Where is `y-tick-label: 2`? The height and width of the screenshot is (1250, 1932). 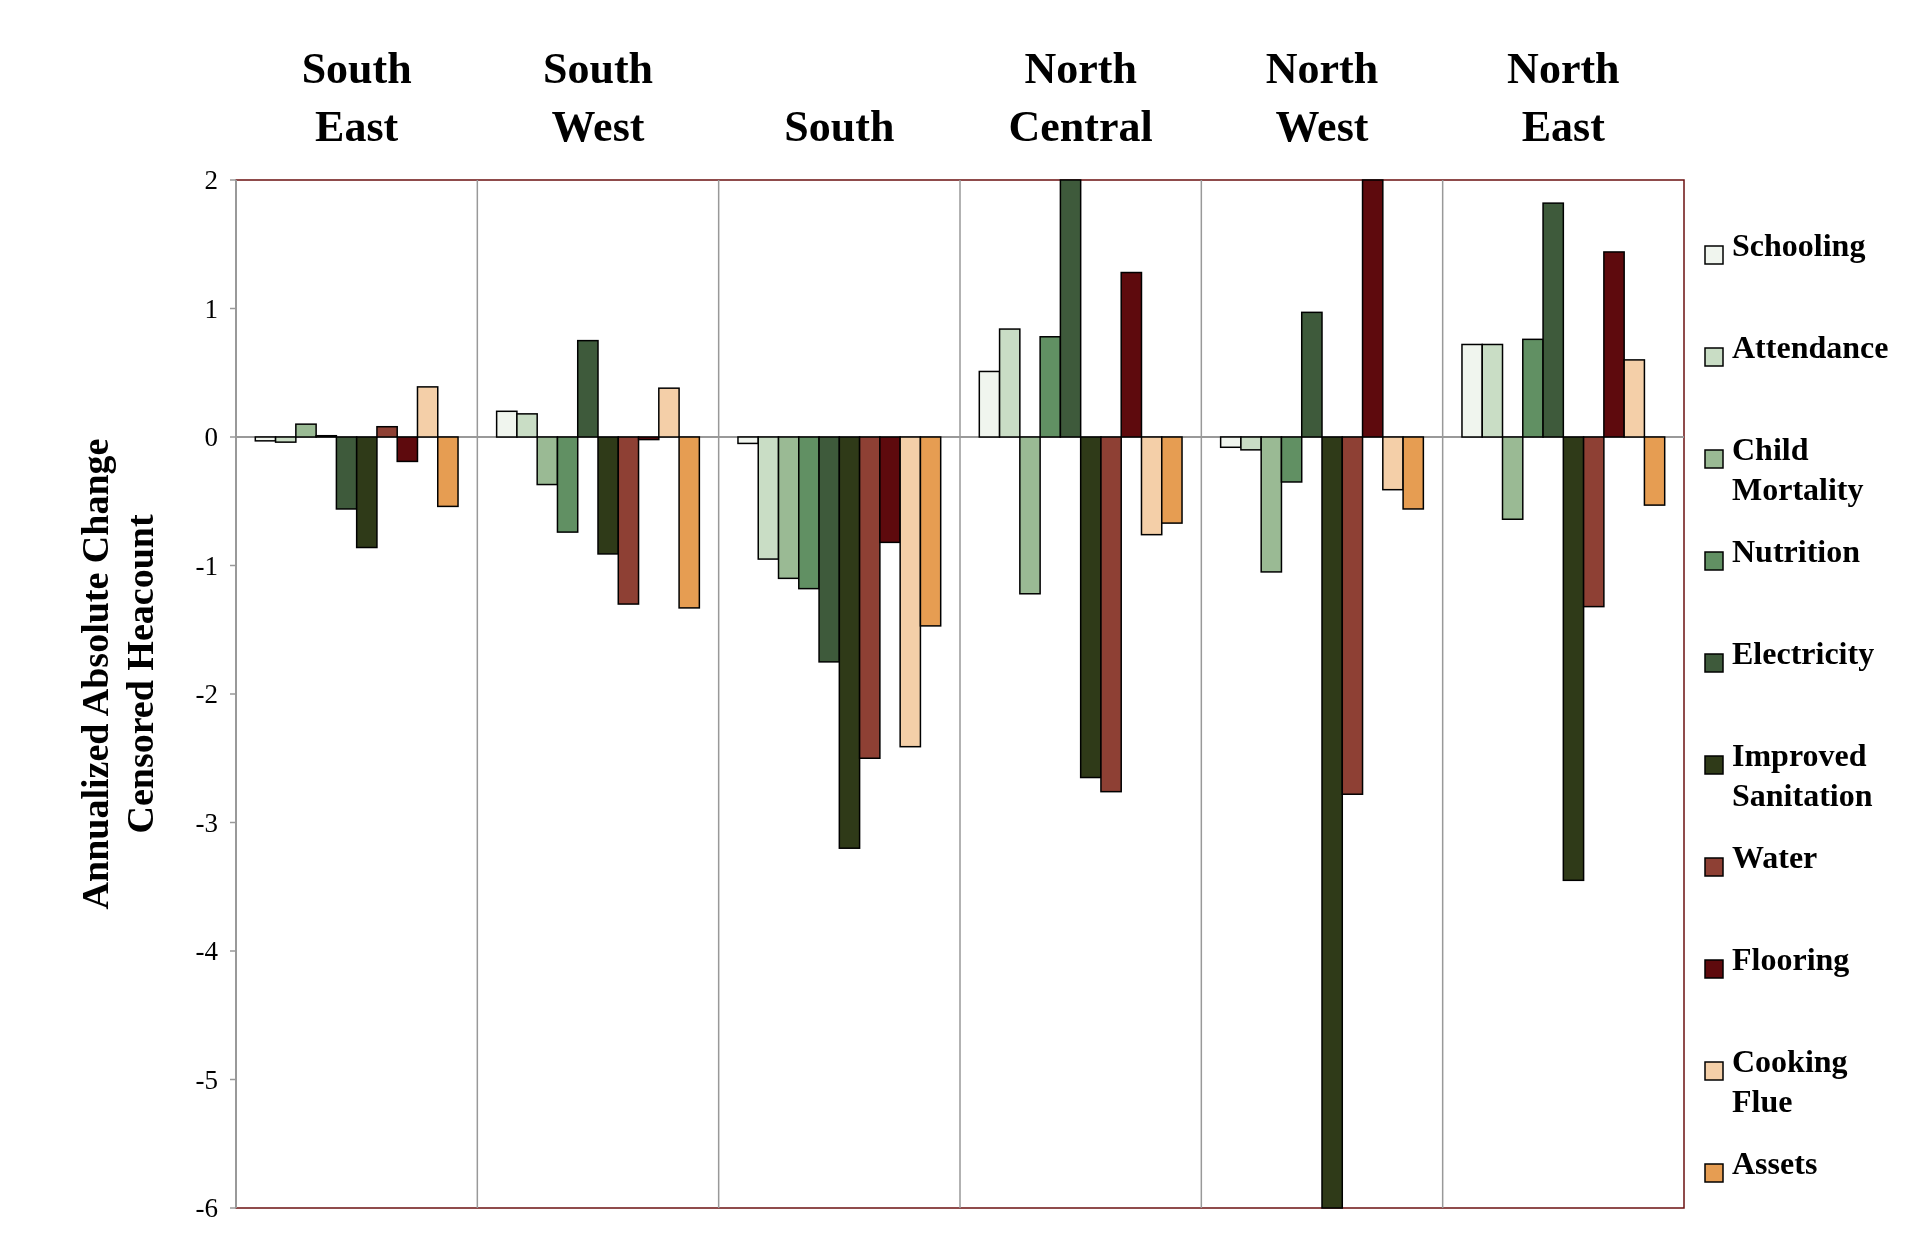 y-tick-label: 2 is located at coordinates (211, 180).